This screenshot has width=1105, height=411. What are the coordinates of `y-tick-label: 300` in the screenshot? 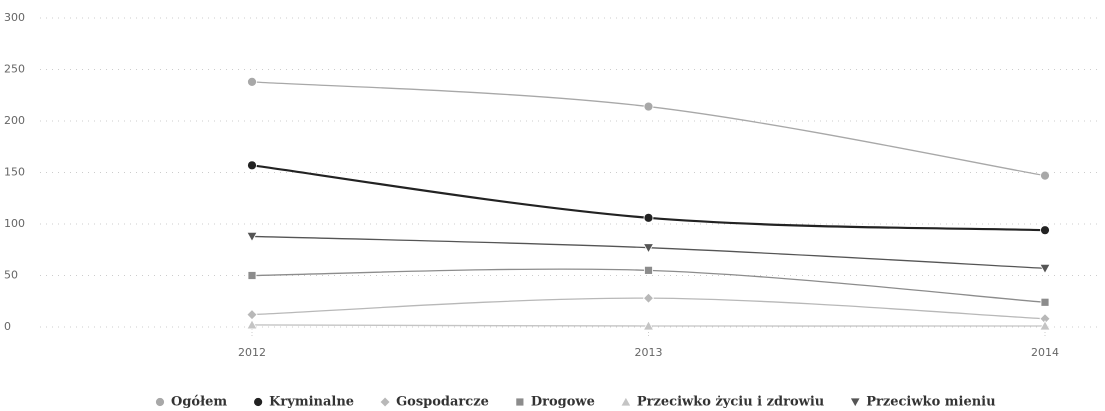 It's located at (14, 17).